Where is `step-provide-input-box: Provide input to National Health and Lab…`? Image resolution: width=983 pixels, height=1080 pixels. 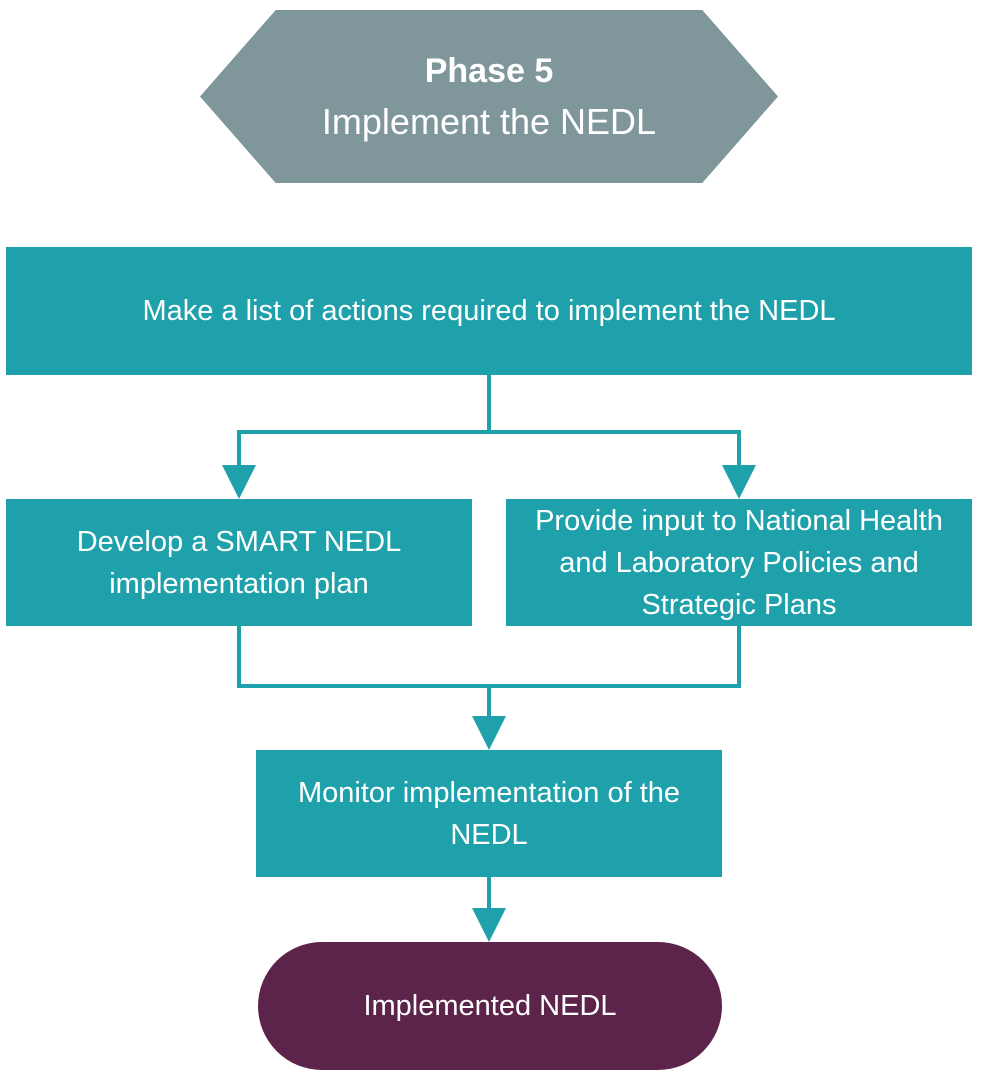
step-provide-input-box: Provide input to National Health and Lab… is located at coordinates (739, 562).